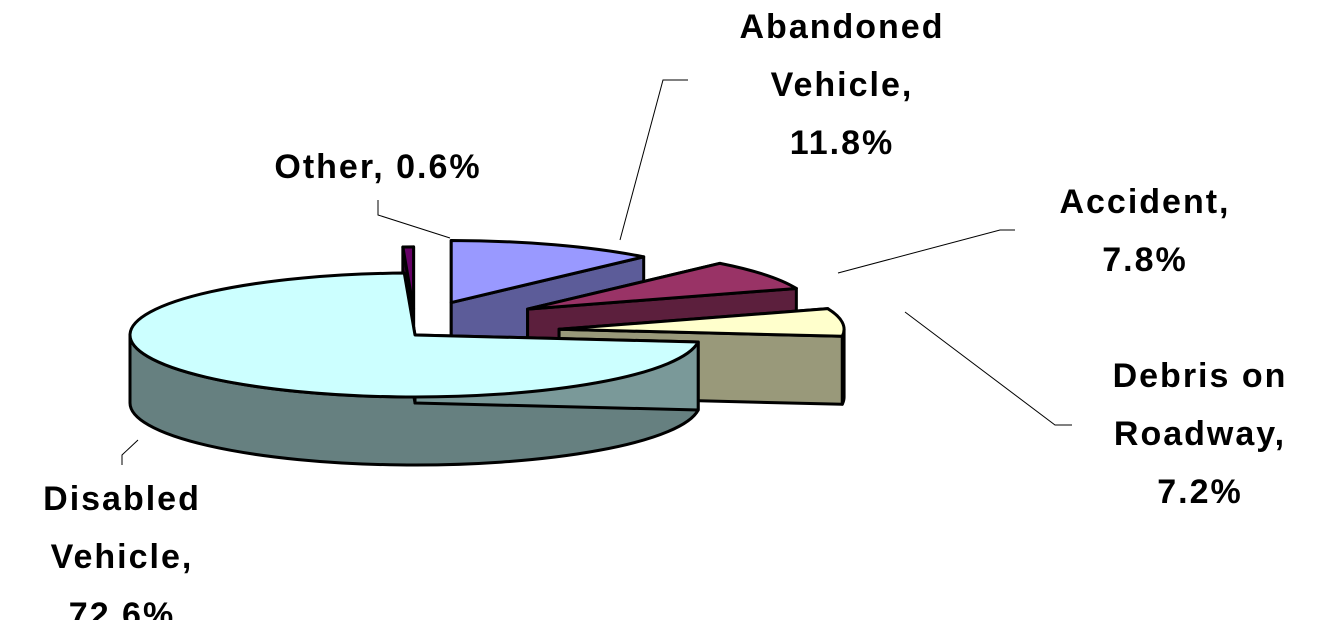 The height and width of the screenshot is (620, 1331). Describe the element at coordinates (408, 278) in the screenshot. I see `pie-slice-top-other` at that location.